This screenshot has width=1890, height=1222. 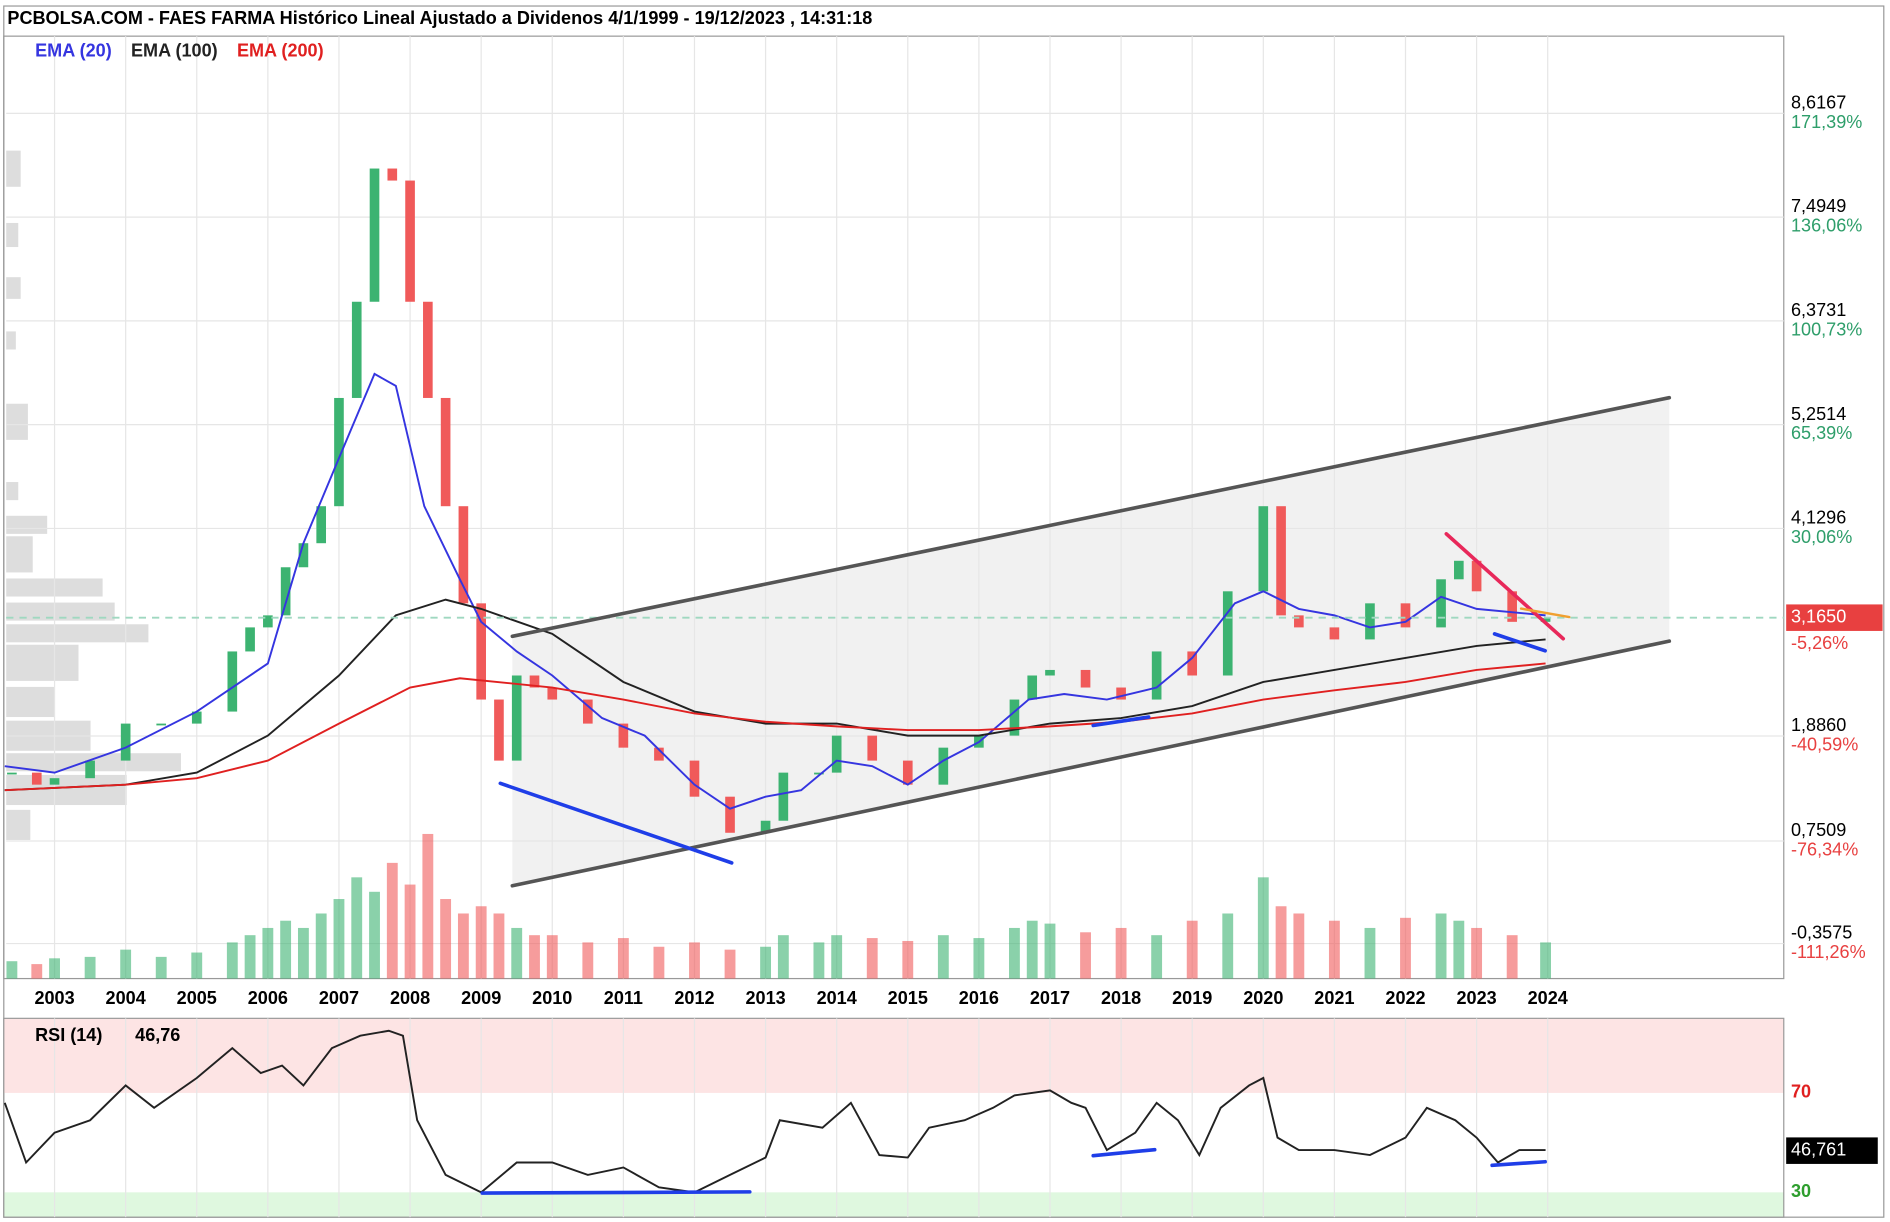 I want to click on x-tick-label: 2018, so click(x=1121, y=998).